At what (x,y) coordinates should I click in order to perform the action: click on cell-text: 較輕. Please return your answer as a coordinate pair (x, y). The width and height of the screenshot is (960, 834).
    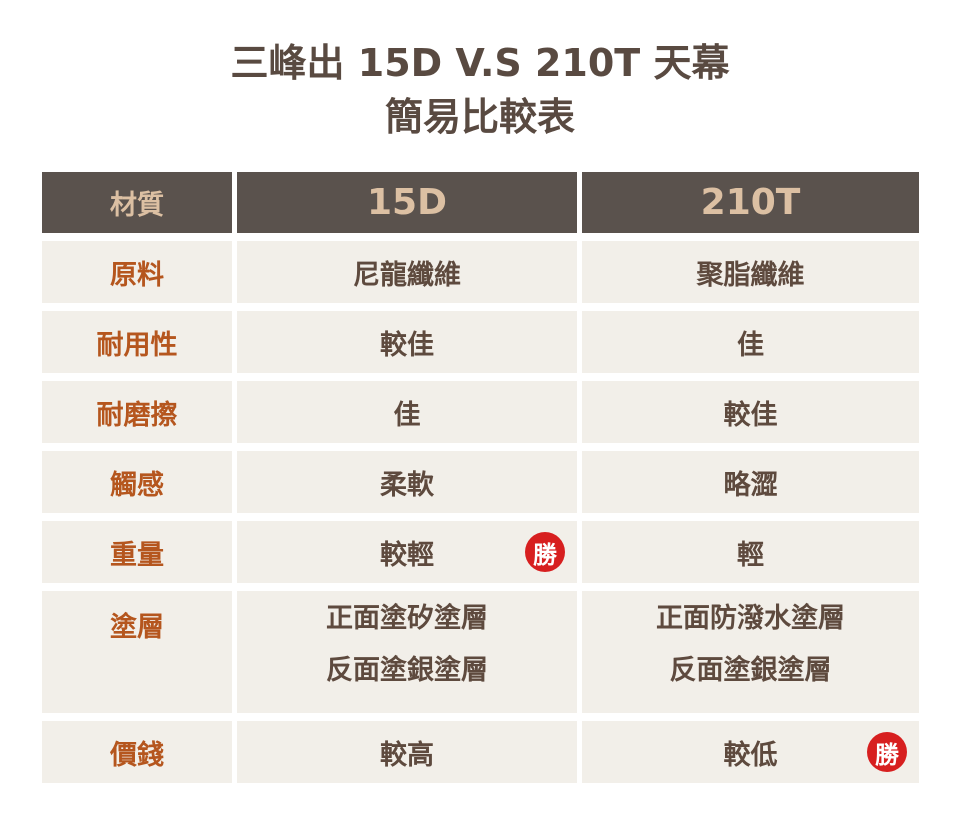
    Looking at the image, I should click on (407, 555).